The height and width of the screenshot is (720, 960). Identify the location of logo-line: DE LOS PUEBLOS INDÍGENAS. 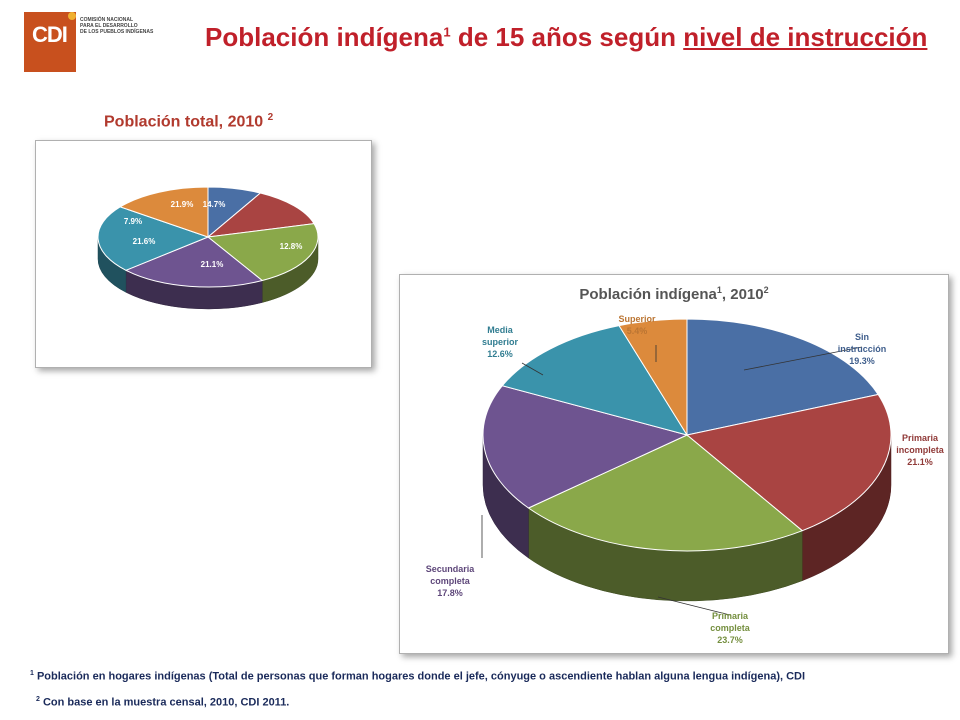
(117, 32).